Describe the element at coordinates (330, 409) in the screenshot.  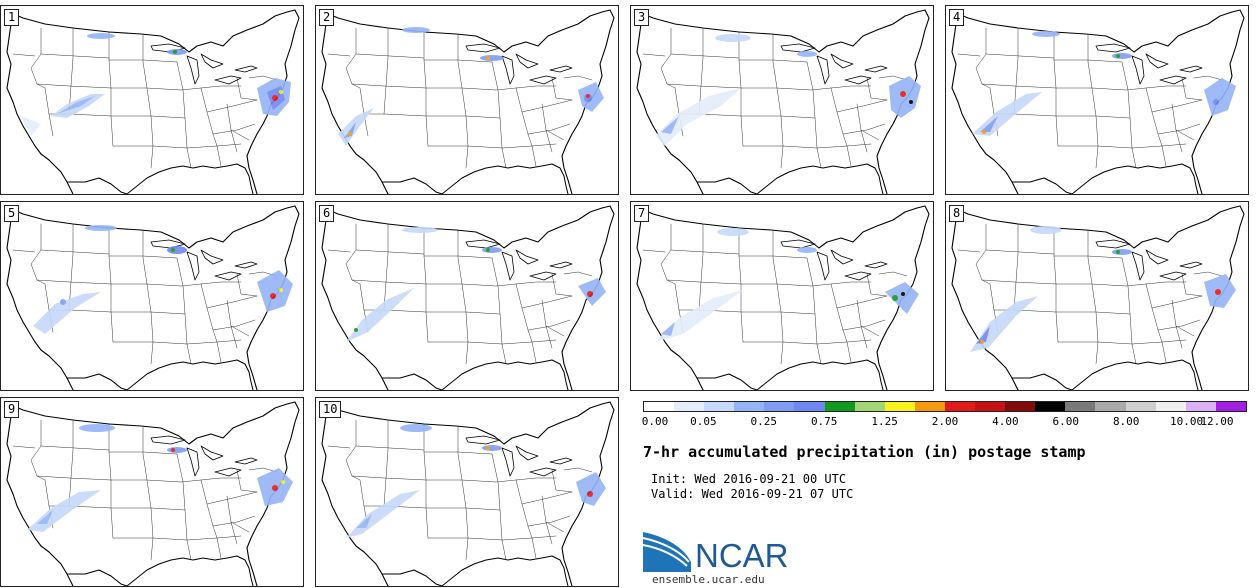
I see `member-number: 10` at that location.